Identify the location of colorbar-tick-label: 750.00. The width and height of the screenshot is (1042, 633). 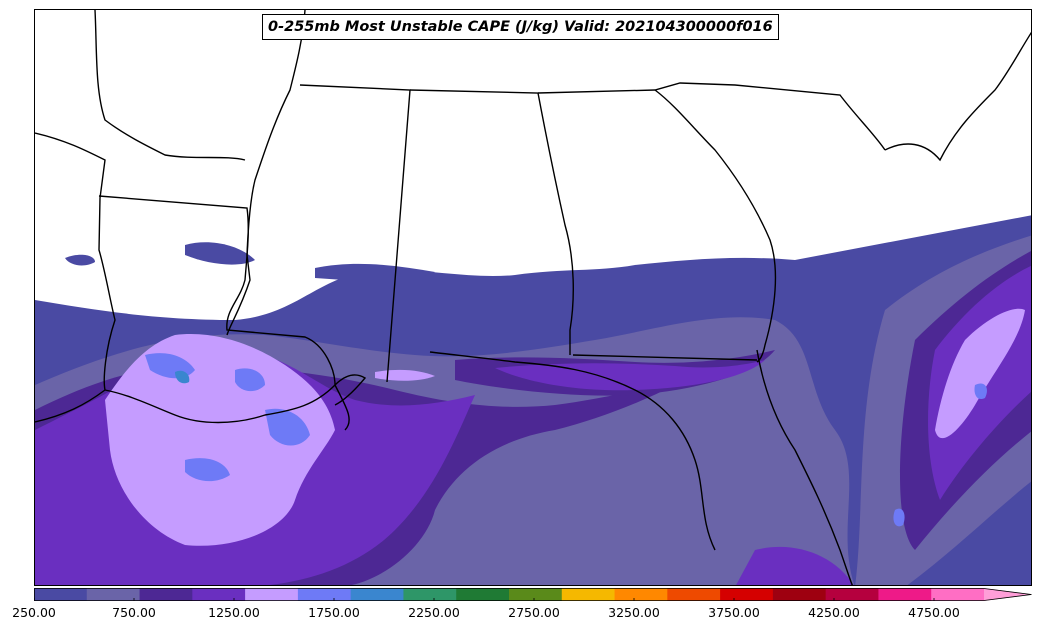
(134, 612).